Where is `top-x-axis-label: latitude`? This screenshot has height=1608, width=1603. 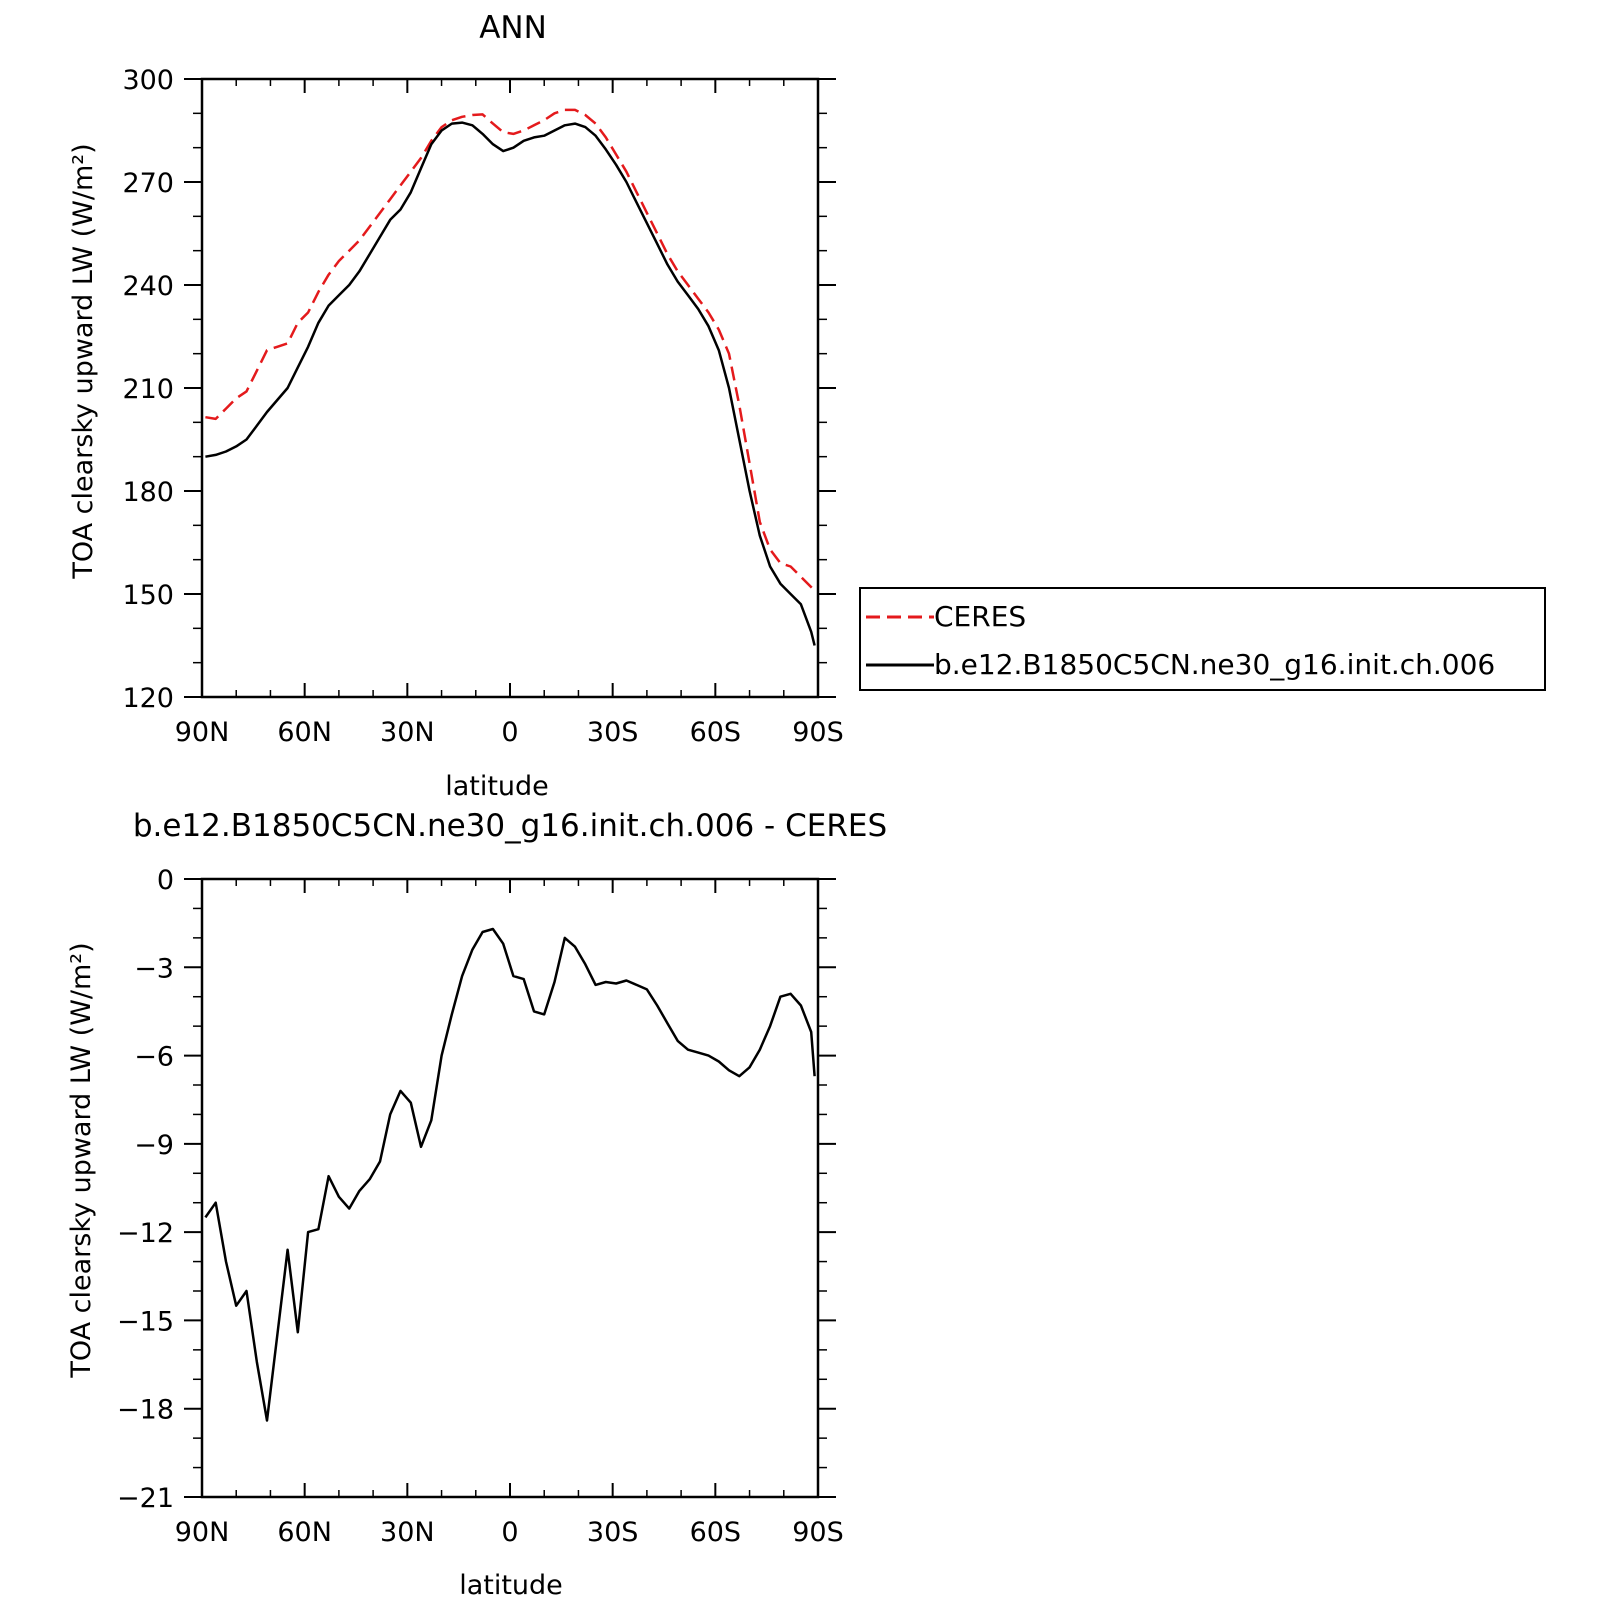 top-x-axis-label: latitude is located at coordinates (497, 786).